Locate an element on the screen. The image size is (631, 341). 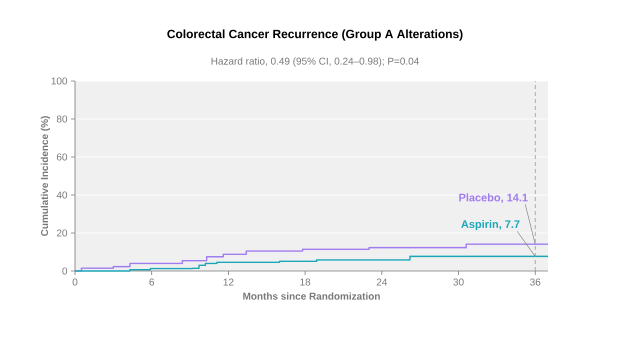
y-tick-label: 80 is located at coordinates (62, 119).